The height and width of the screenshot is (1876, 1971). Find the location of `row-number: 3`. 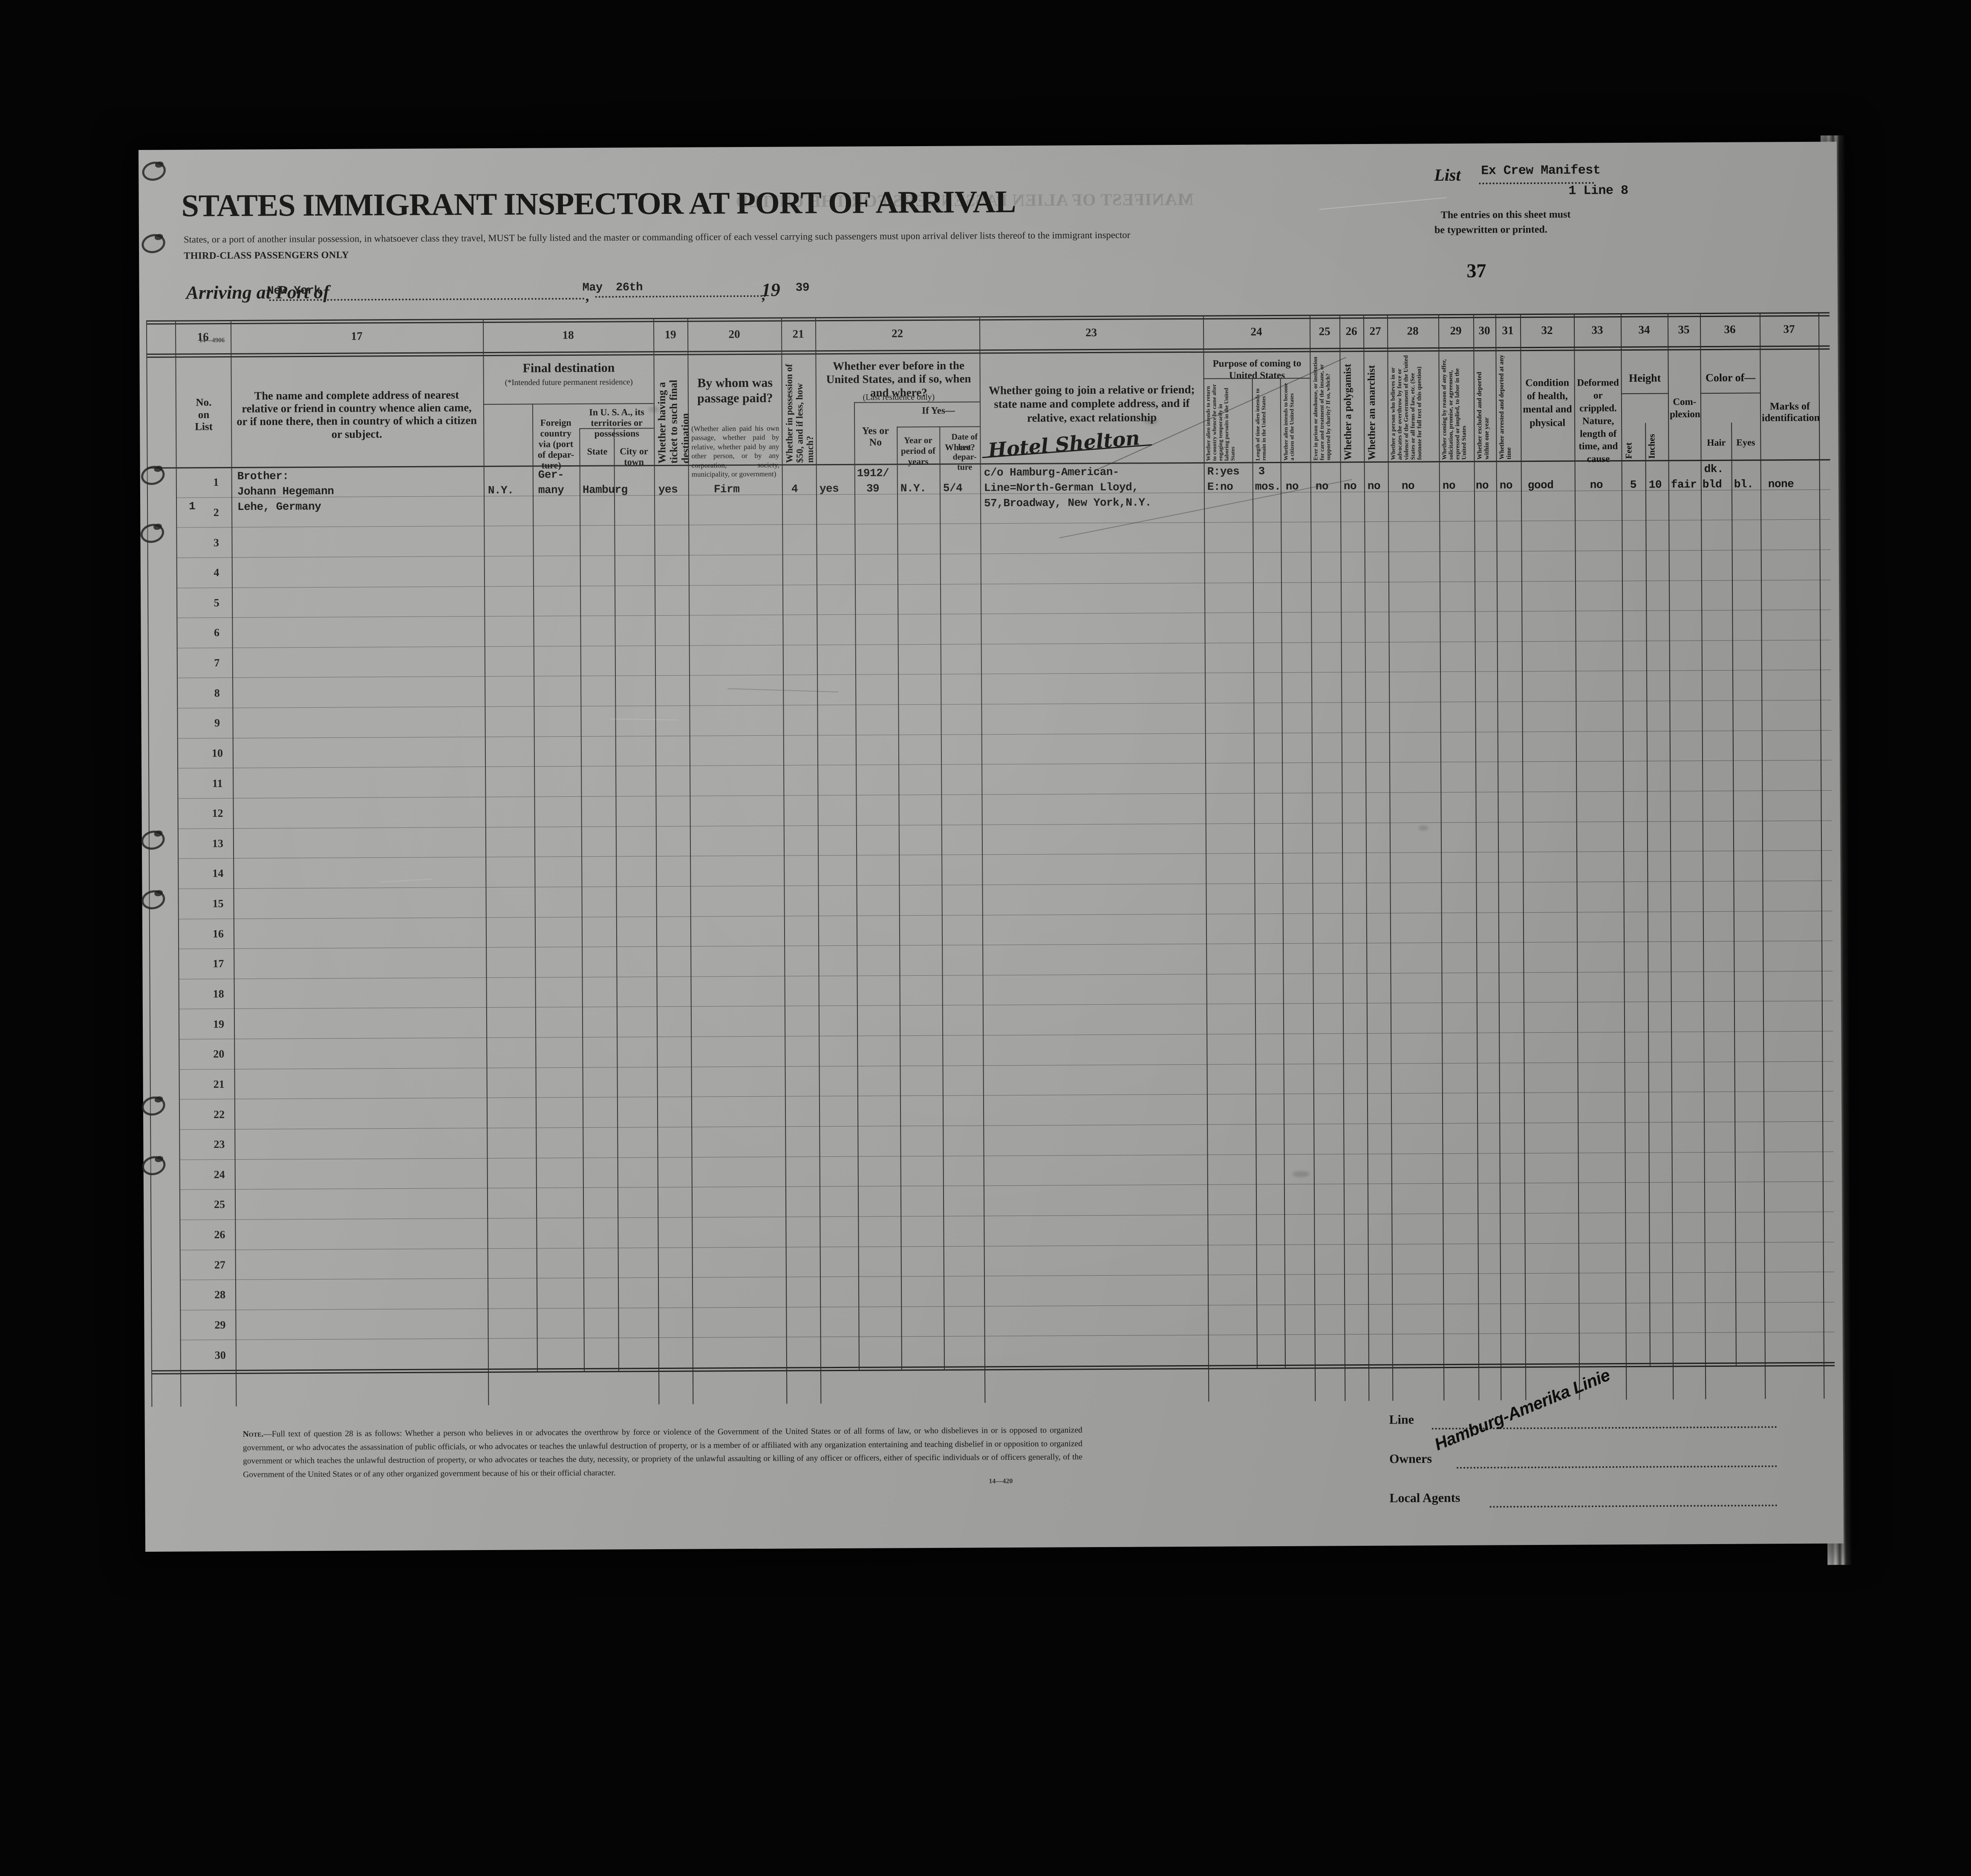

row-number: 3 is located at coordinates (216, 542).